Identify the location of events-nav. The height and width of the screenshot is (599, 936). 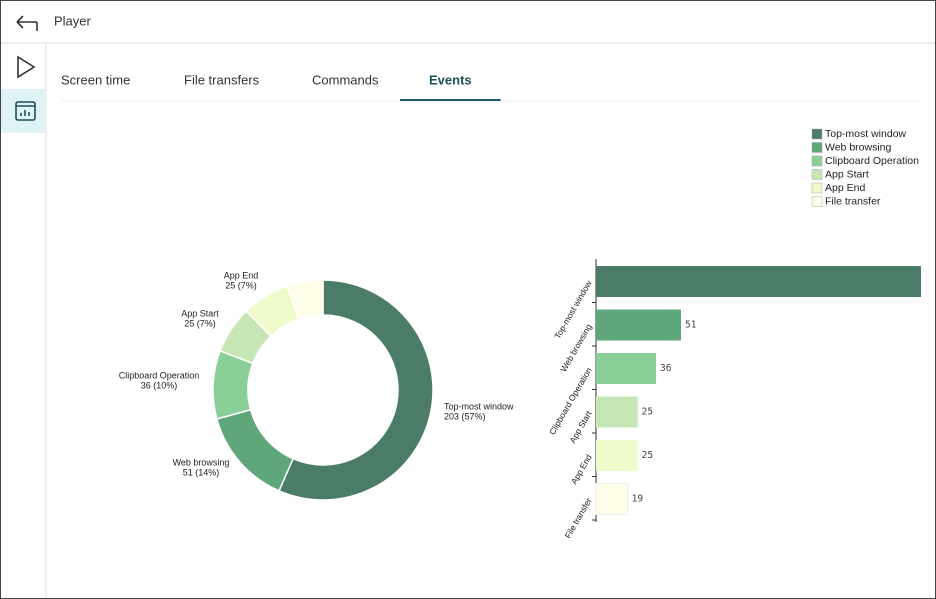
(23, 111).